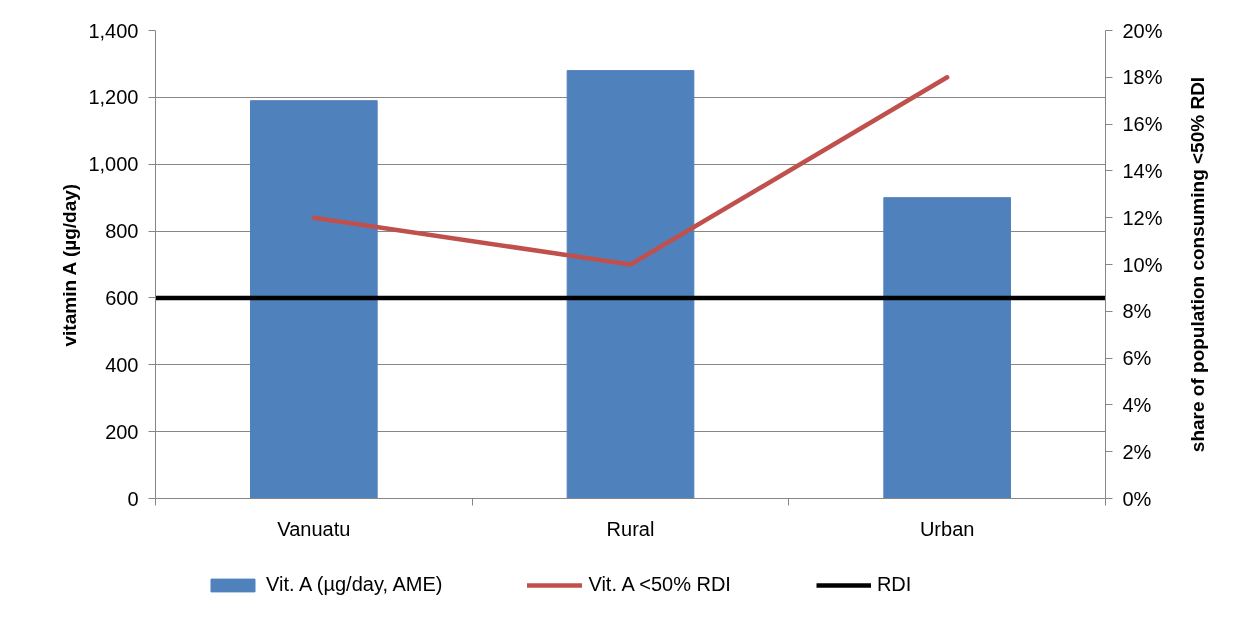 The height and width of the screenshot is (618, 1234). What do you see at coordinates (122, 231) in the screenshot?
I see `y-tick-label: 800` at bounding box center [122, 231].